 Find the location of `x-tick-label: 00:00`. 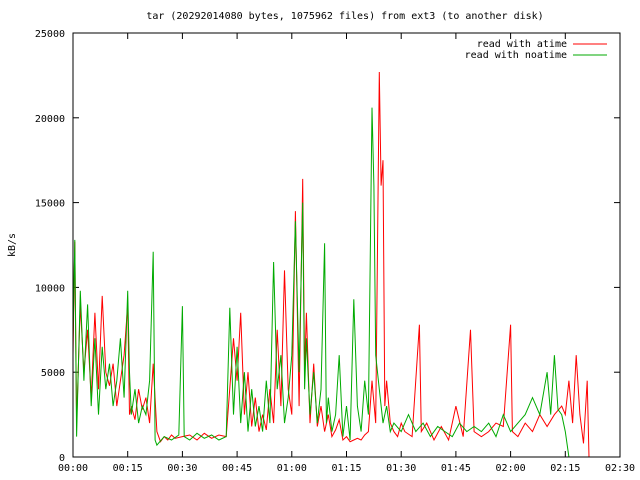

x-tick-label: 00:00 is located at coordinates (73, 468).